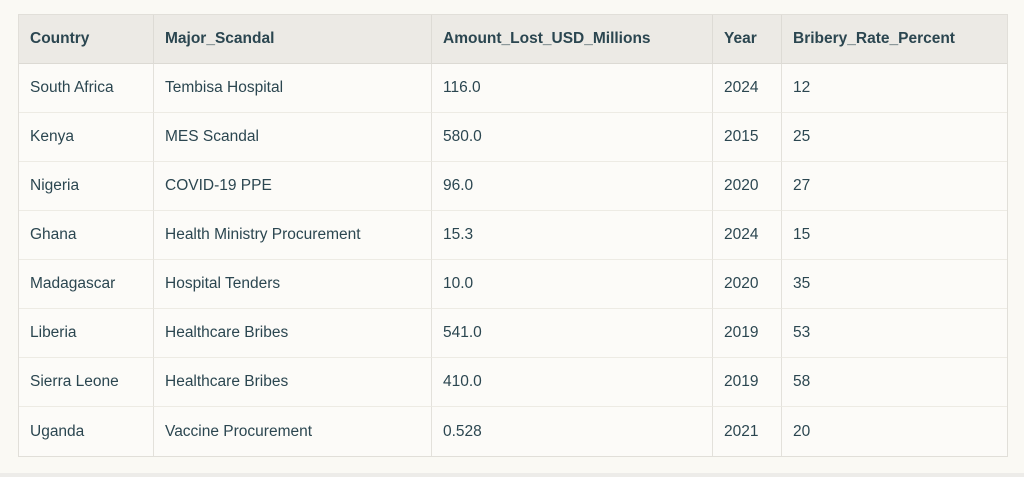 The width and height of the screenshot is (1024, 477). What do you see at coordinates (894, 333) in the screenshot?
I see `cell-bribery: 53` at bounding box center [894, 333].